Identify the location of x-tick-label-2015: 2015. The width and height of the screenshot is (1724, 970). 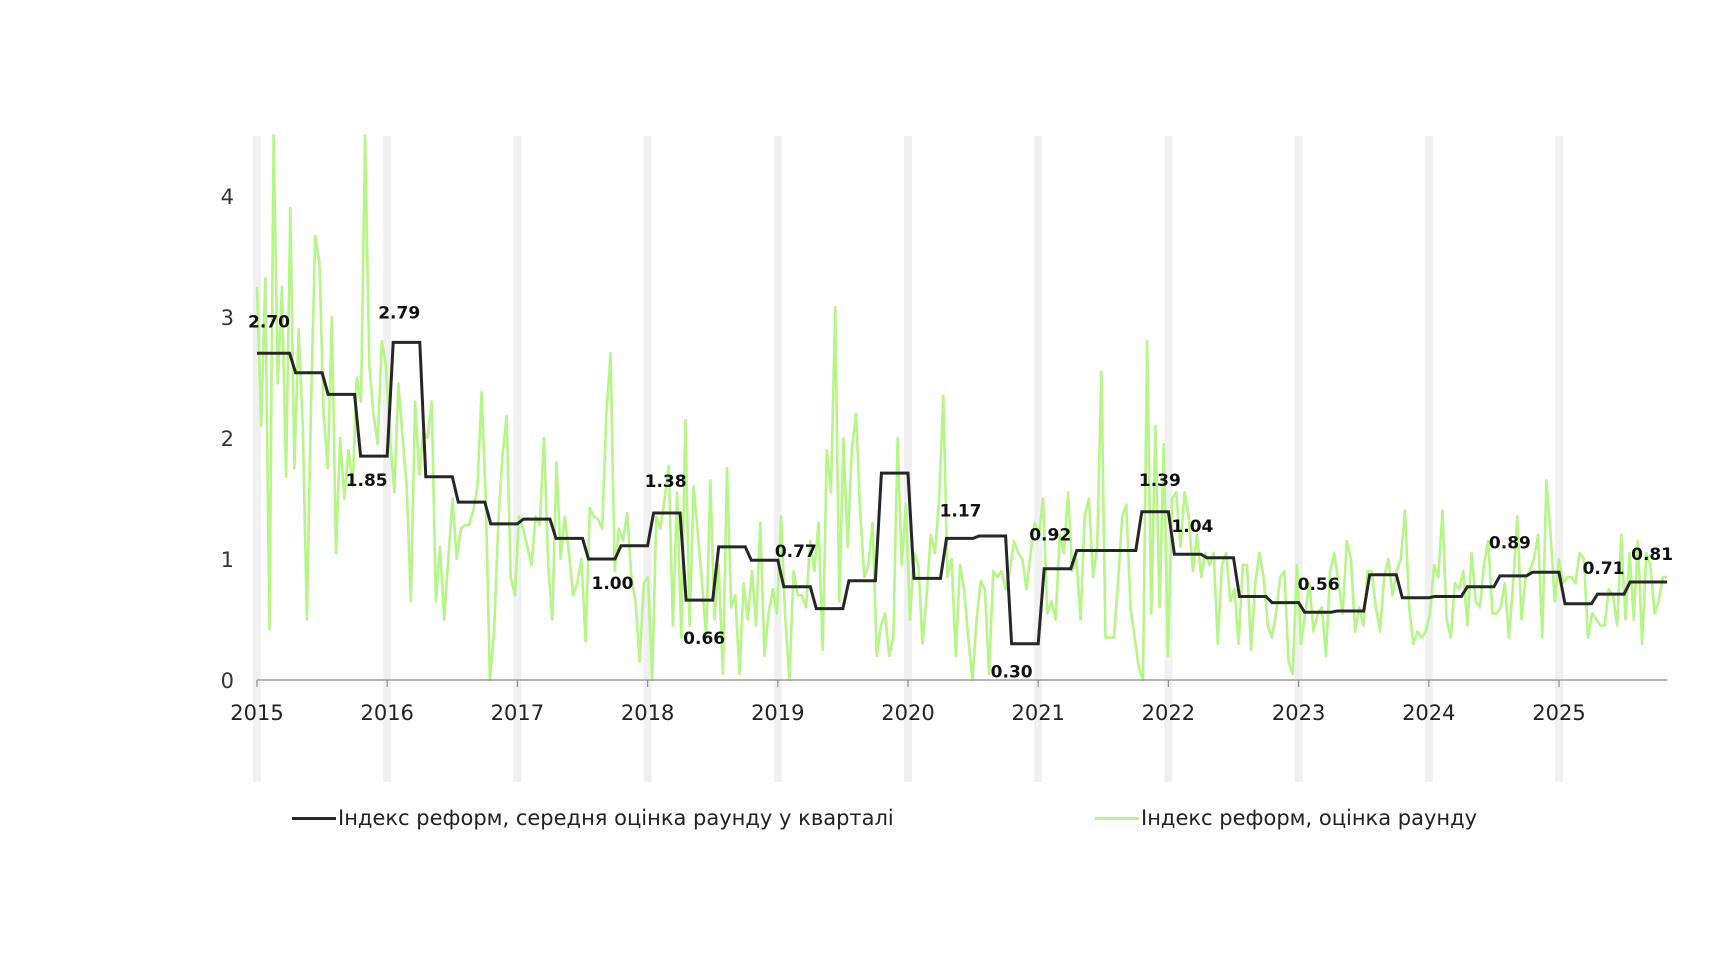
(256, 713).